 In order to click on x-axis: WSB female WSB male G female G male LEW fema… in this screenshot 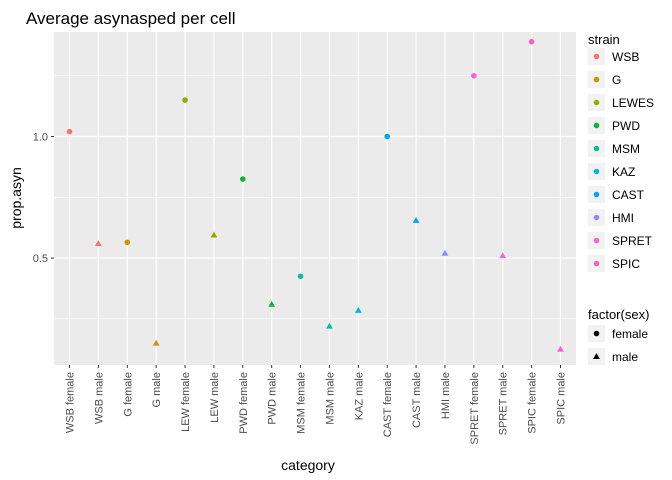, I will do `click(316, 405)`.